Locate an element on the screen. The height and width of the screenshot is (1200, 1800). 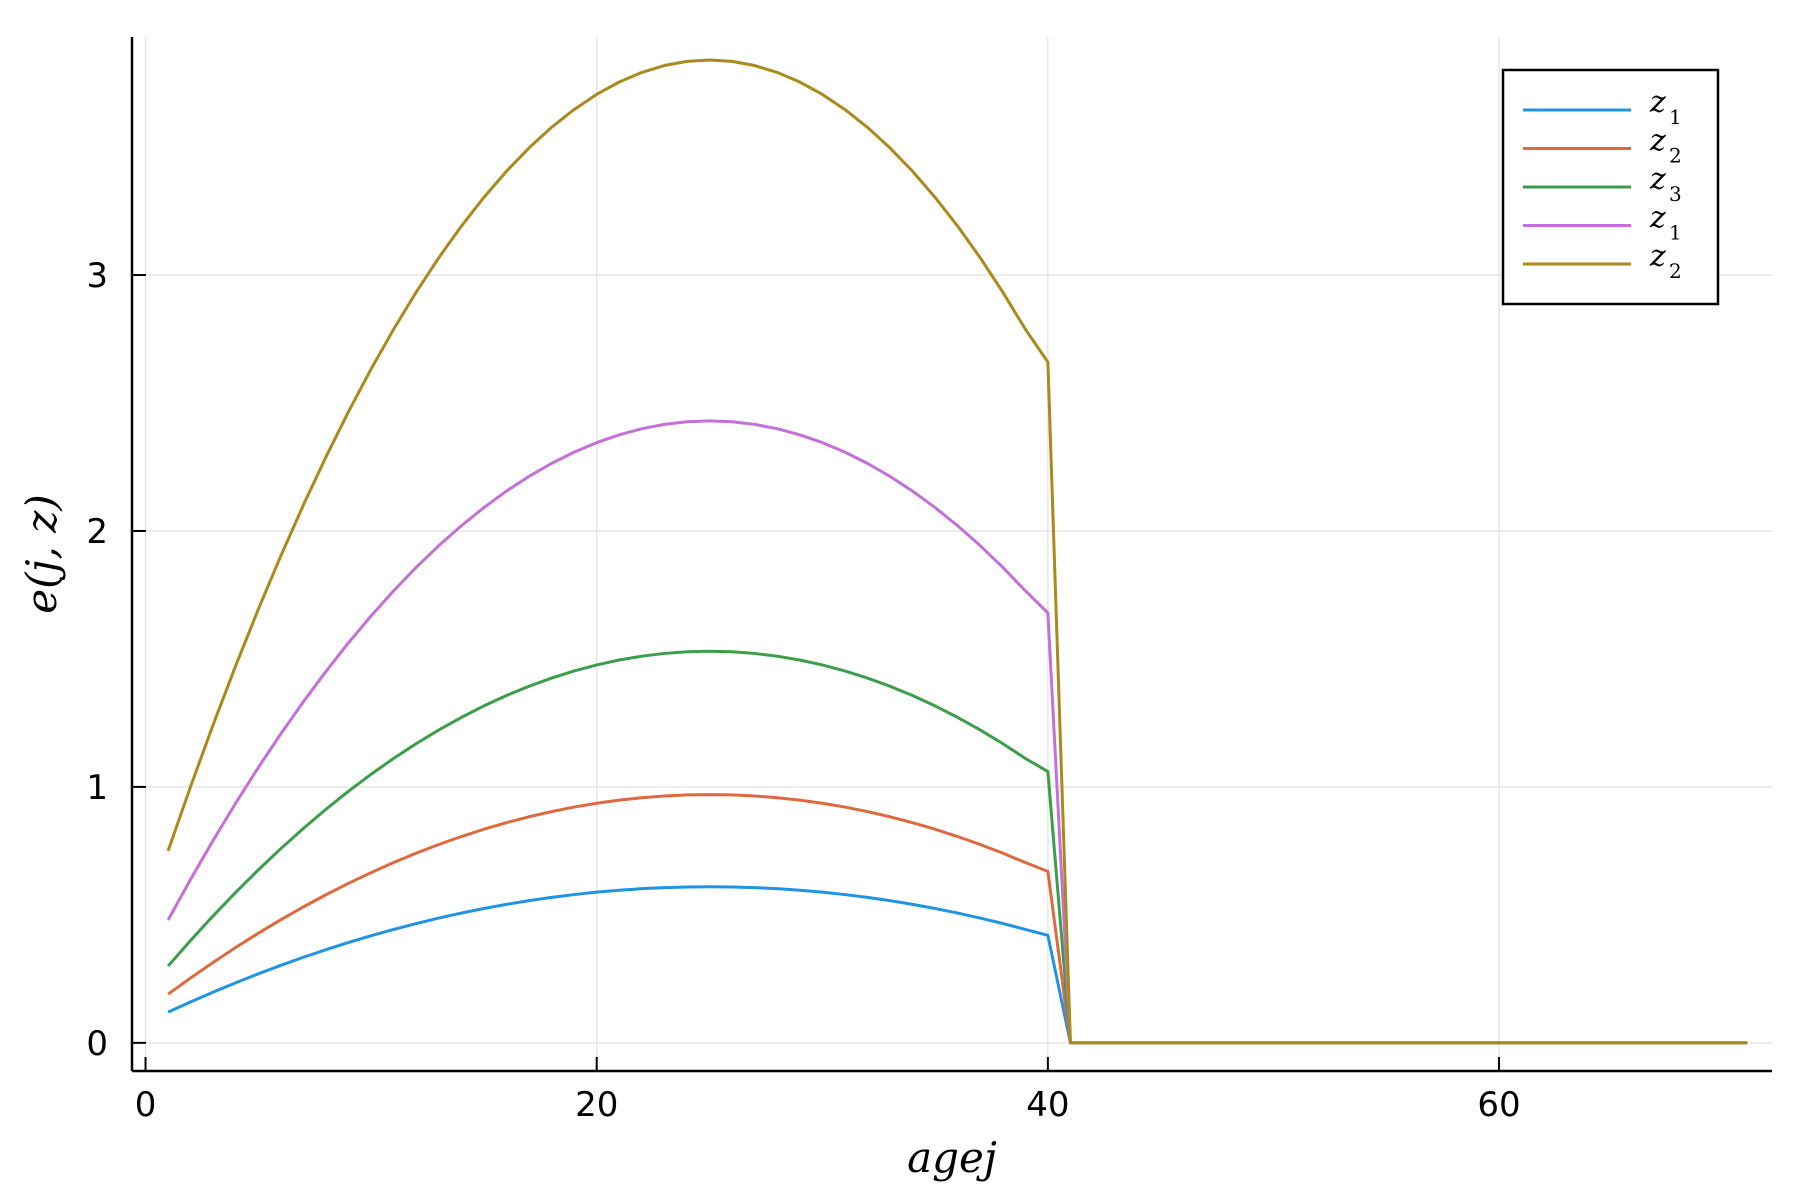
legend-label-3: z is located at coordinates (1657, 179).